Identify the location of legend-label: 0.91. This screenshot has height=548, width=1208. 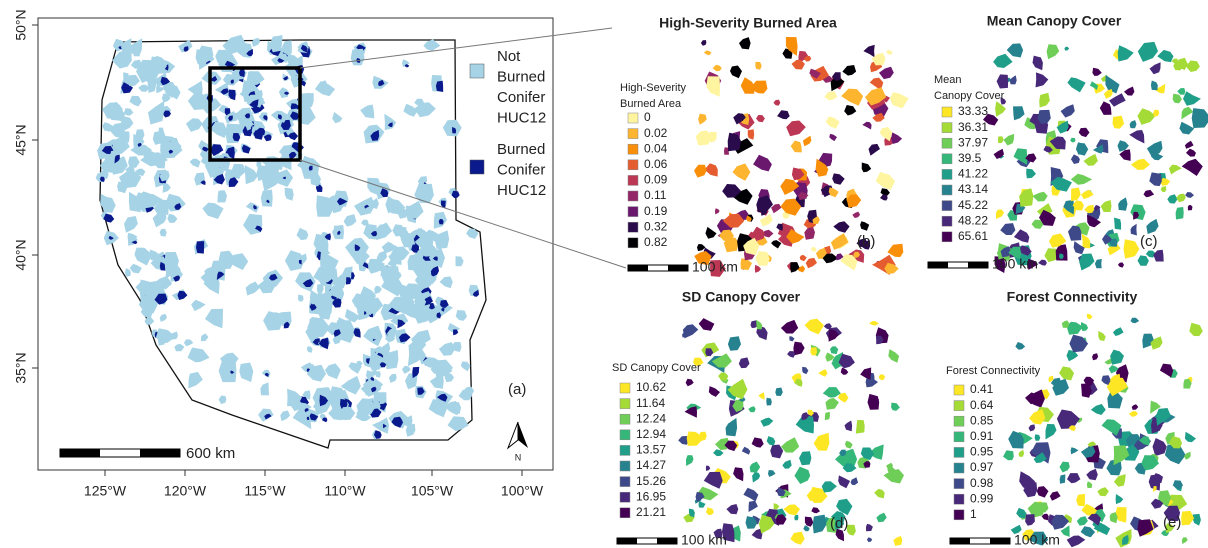
(982, 436).